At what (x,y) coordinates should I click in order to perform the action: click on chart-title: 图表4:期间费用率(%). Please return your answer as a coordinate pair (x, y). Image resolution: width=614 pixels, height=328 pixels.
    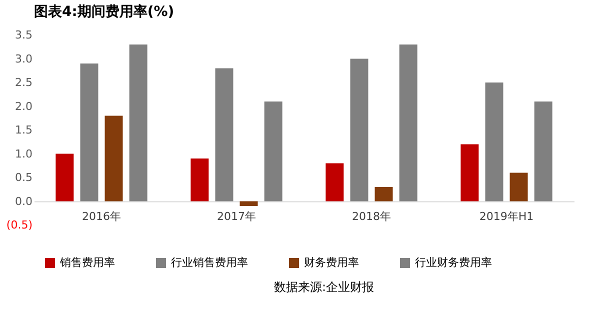
    Looking at the image, I should click on (104, 11).